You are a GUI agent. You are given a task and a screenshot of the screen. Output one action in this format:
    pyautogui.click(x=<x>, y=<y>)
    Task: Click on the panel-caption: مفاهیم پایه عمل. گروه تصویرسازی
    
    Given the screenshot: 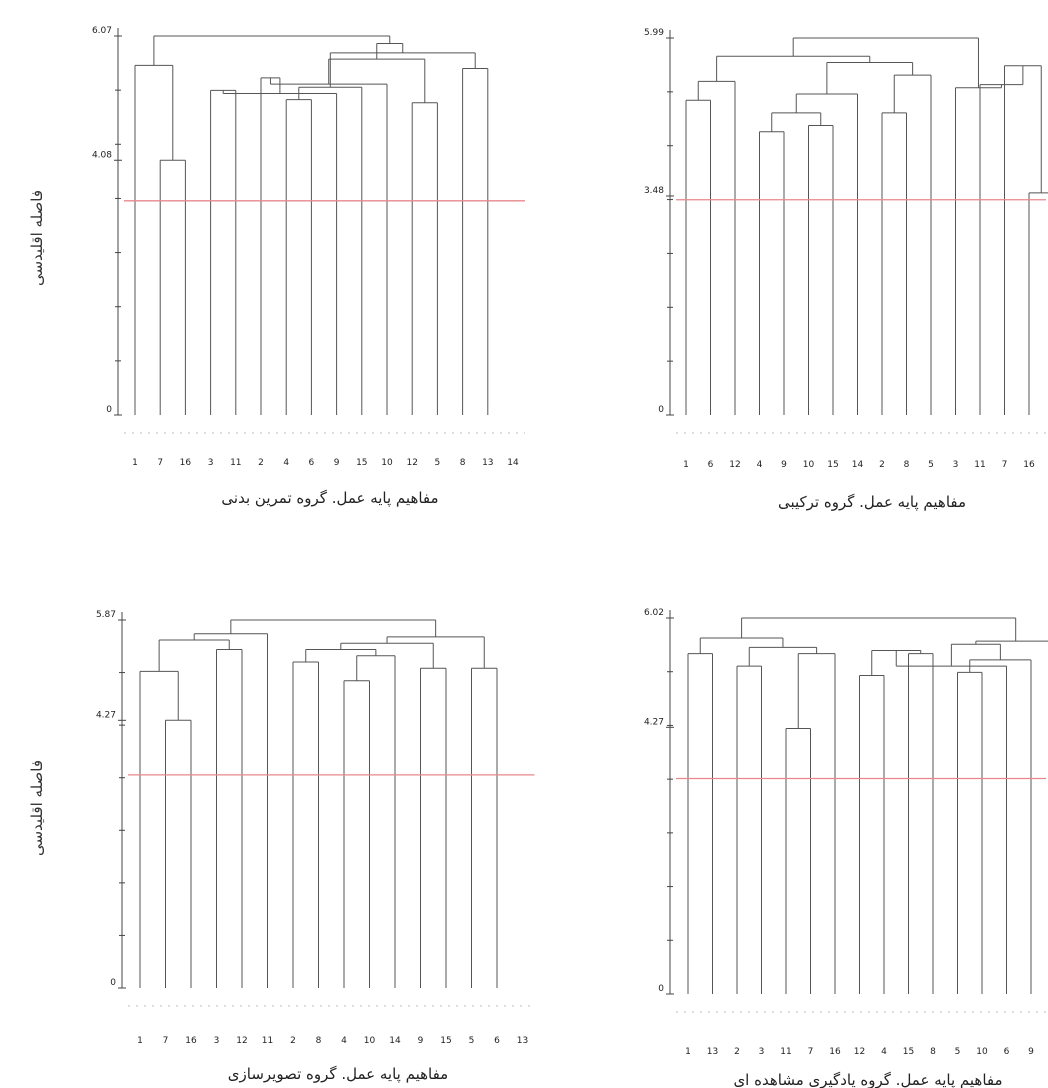 What is the action you would take?
    pyautogui.click(x=338, y=1074)
    